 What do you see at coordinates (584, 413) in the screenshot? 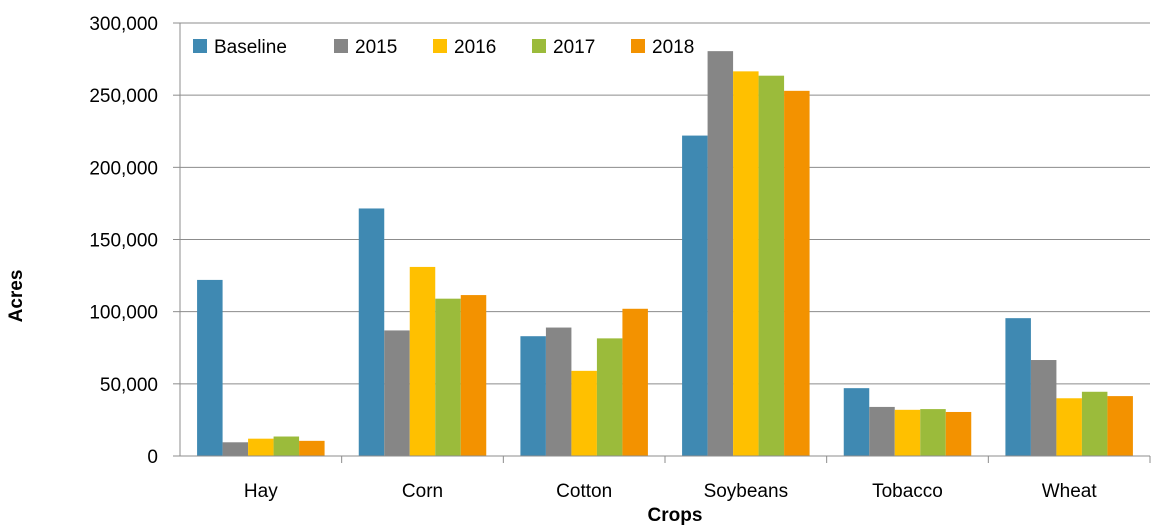
I see `bar-2016-cotton` at bounding box center [584, 413].